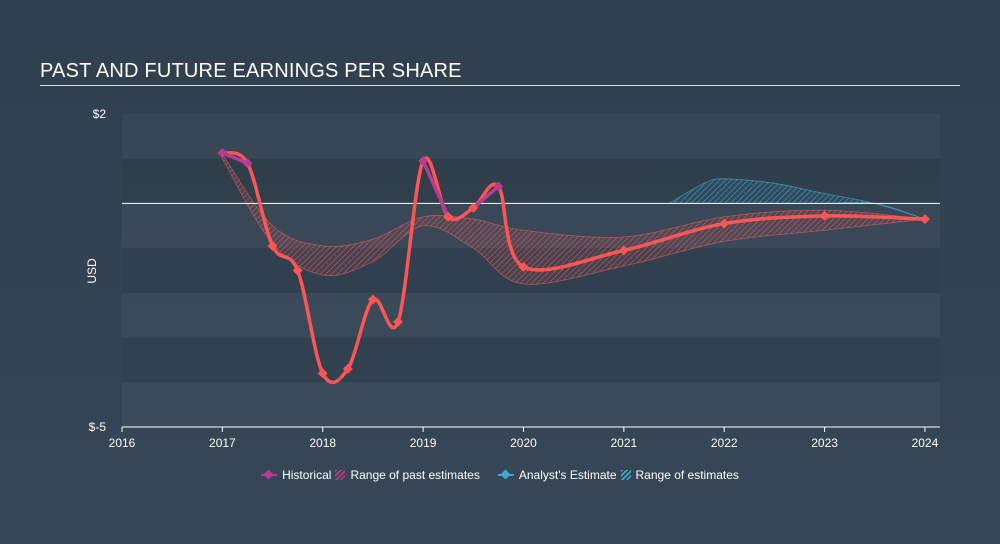 Image resolution: width=1000 pixels, height=544 pixels. Describe the element at coordinates (567, 475) in the screenshot. I see `legend-analyst-label: Analyst's Estimate` at that location.